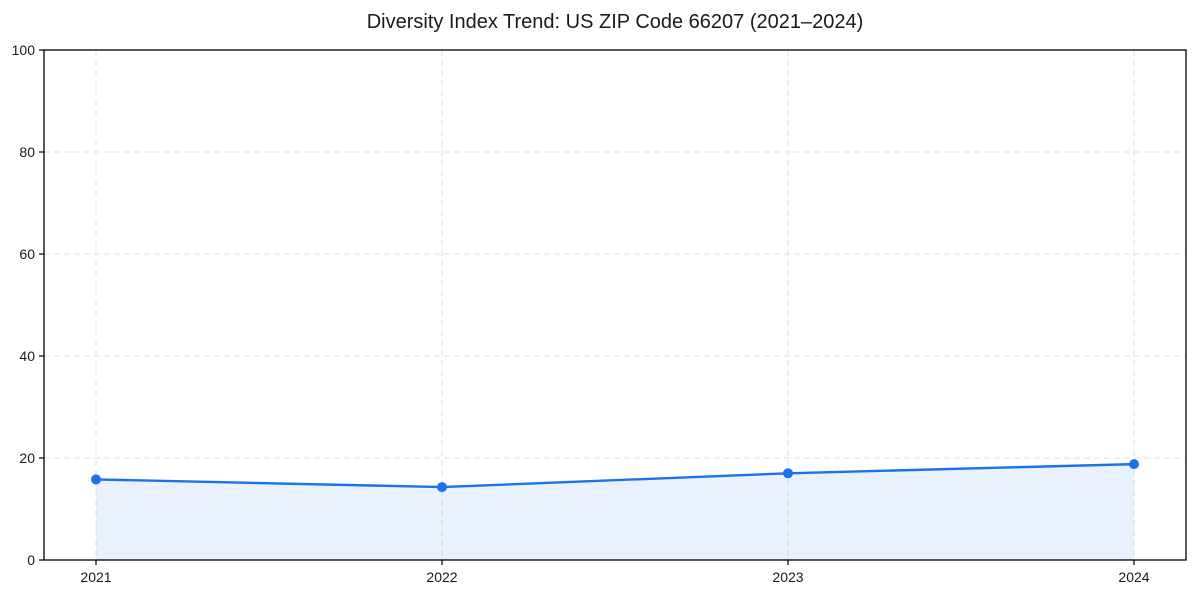  I want to click on y-tick-label: 100, so click(24, 50).